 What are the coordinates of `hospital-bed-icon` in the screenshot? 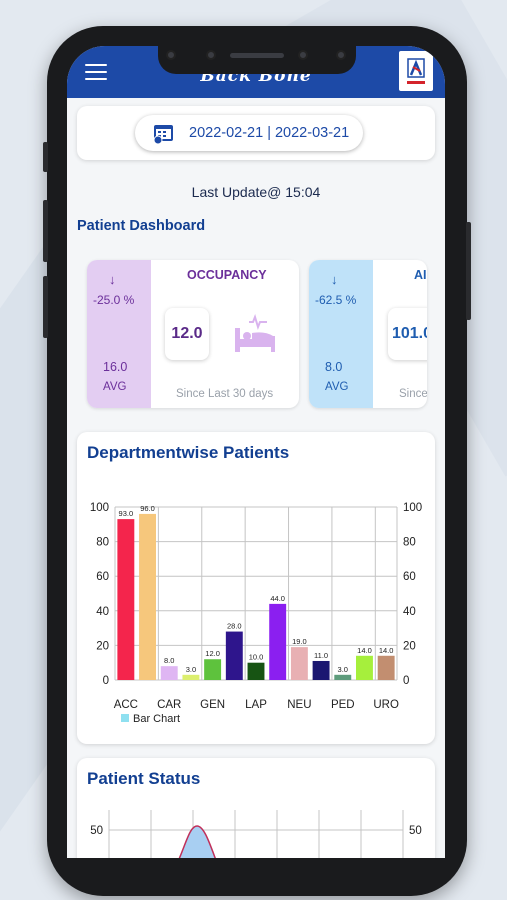 It's located at (255, 333).